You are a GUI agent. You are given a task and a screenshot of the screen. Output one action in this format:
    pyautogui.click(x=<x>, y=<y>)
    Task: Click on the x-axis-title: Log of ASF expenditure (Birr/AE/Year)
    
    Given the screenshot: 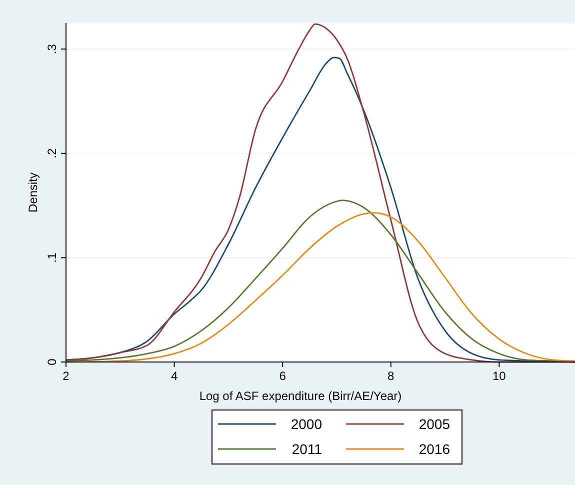 What is the action you would take?
    pyautogui.click(x=300, y=396)
    